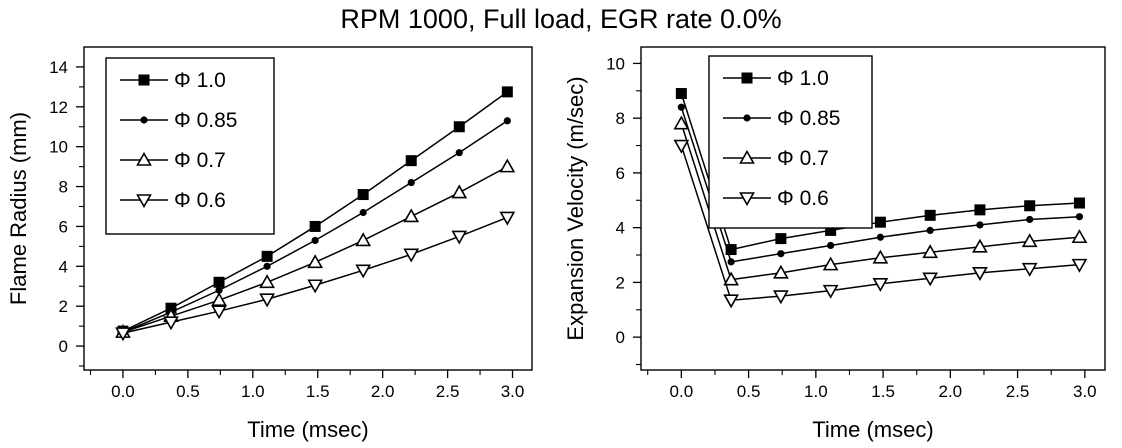 This screenshot has width=1122, height=448. Describe the element at coordinates (188, 391) in the screenshot. I see `left-chart-x-tick-label: 0.5` at that location.